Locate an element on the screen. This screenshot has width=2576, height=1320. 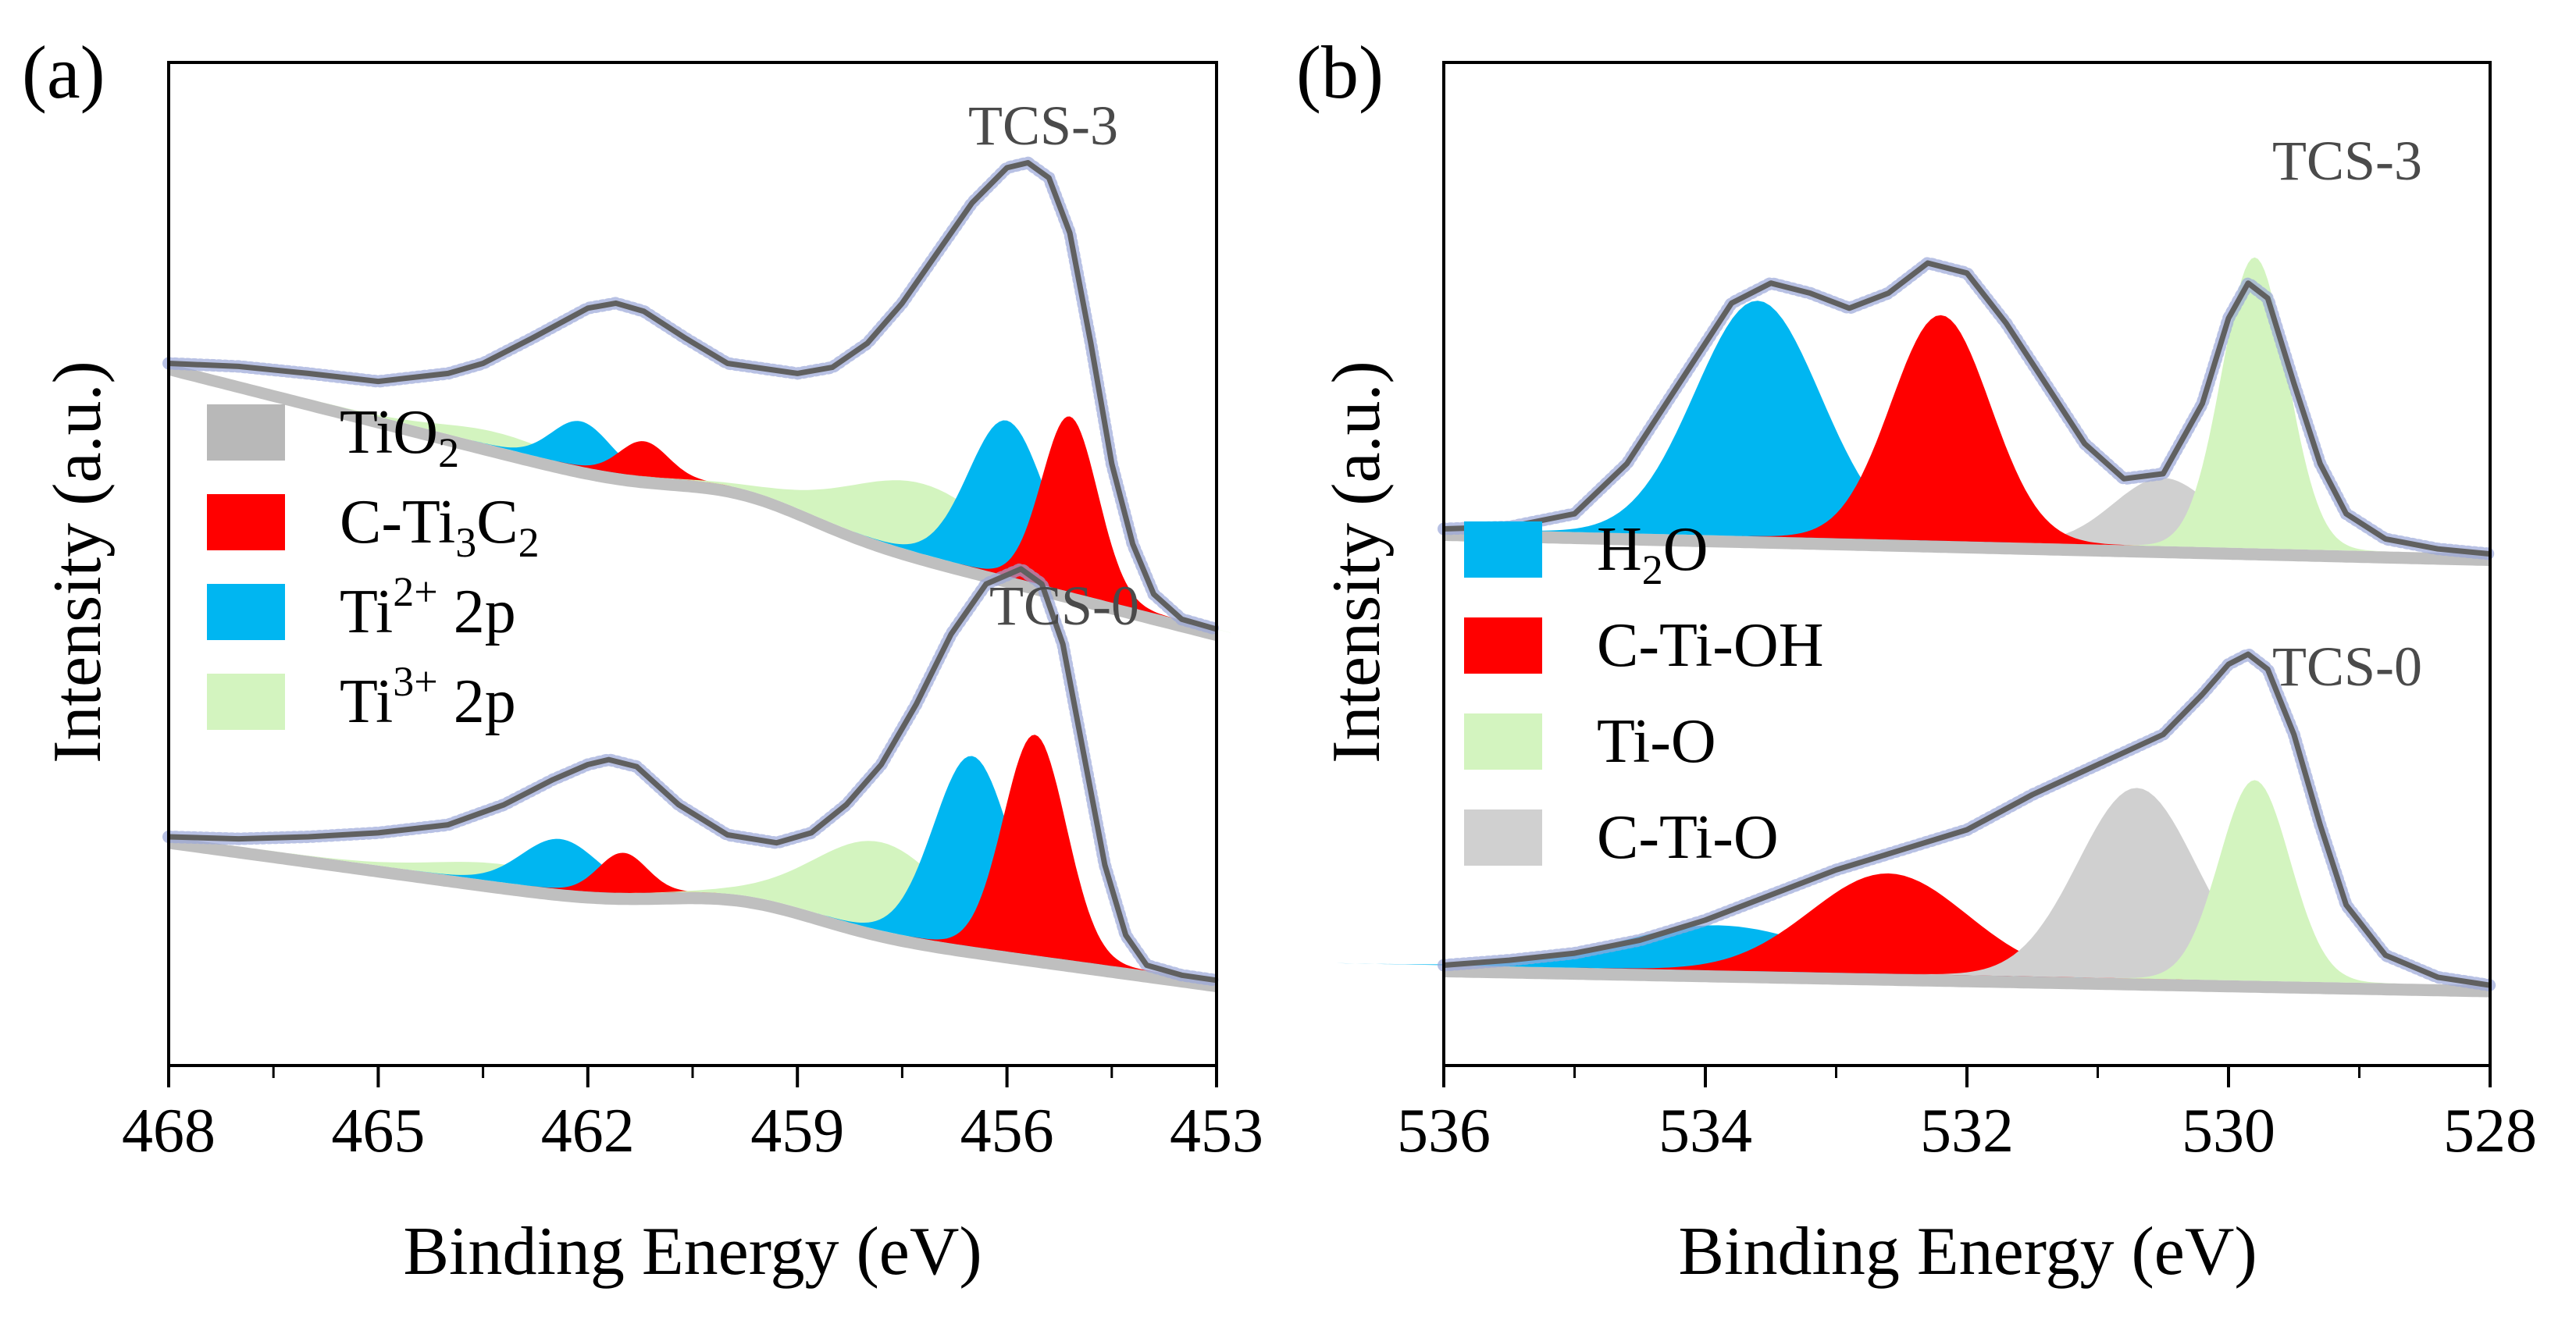
legend-label-ti3-: Ti3+ 2p is located at coordinates (428, 697).